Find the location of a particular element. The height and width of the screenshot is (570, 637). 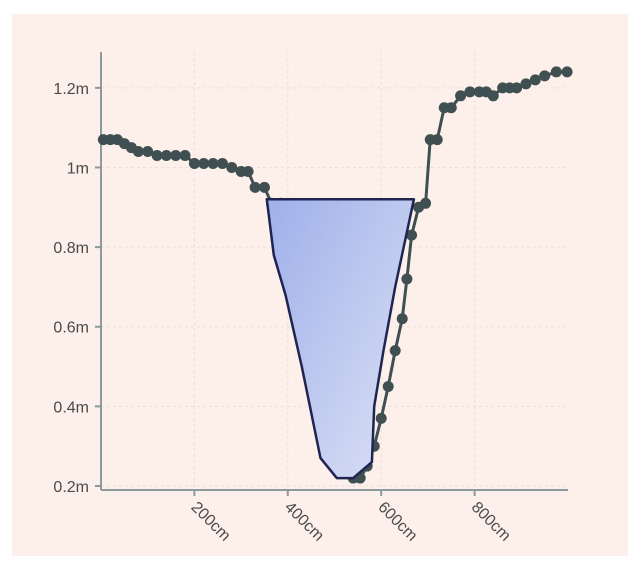

x-tick-label: 600cm is located at coordinates (397, 522).